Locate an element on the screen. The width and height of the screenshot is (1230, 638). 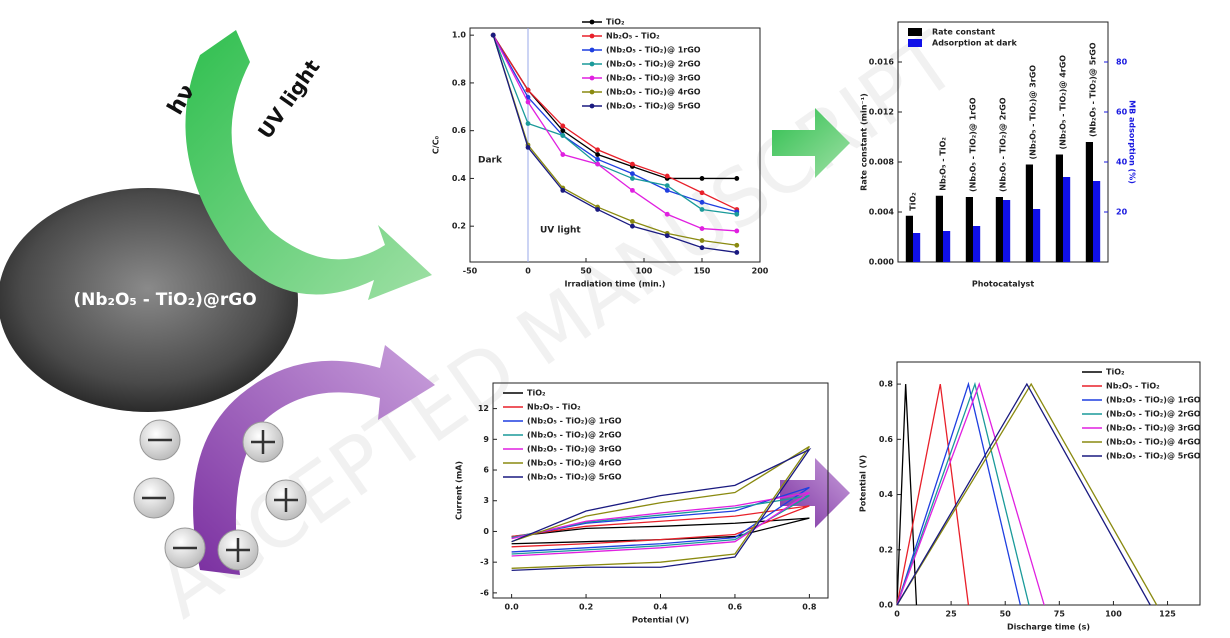
y-axis-label: Rate constant (min⁻¹) is located at coordinates (864, 142).